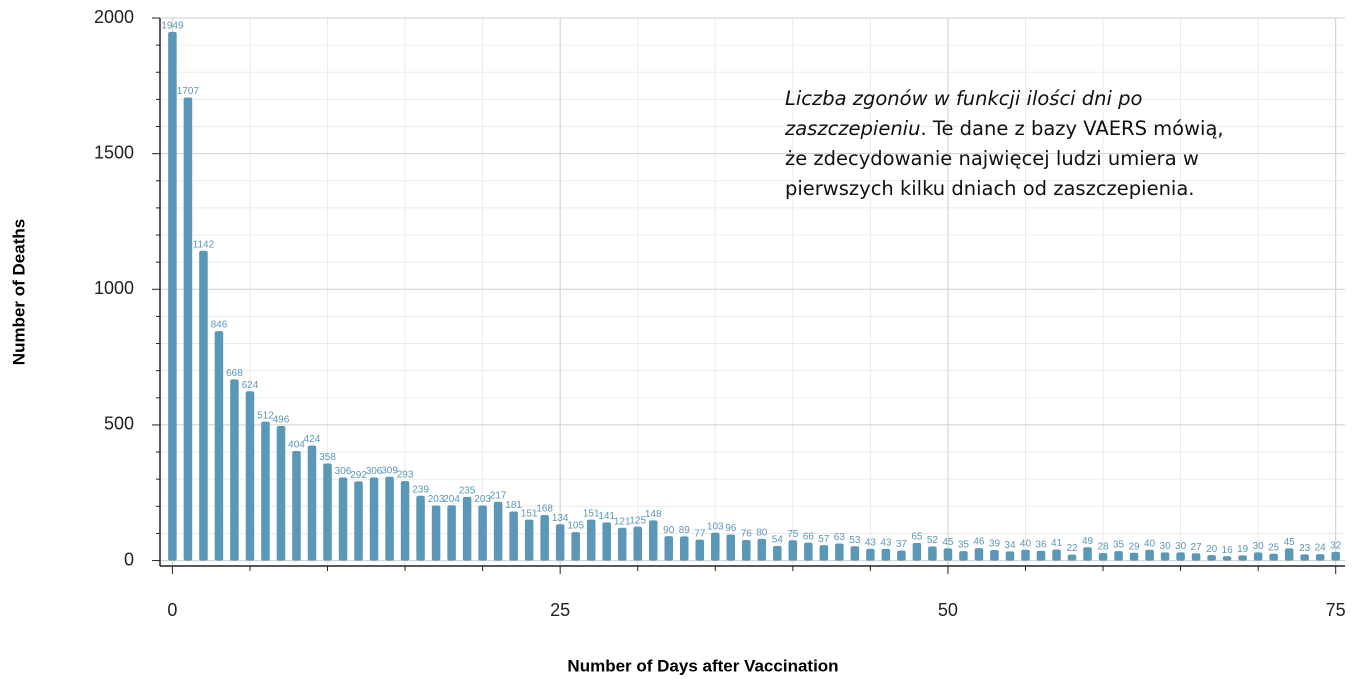 This screenshot has height=682, width=1361. Describe the element at coordinates (1103, 547) in the screenshot. I see `value-label: 28` at that location.